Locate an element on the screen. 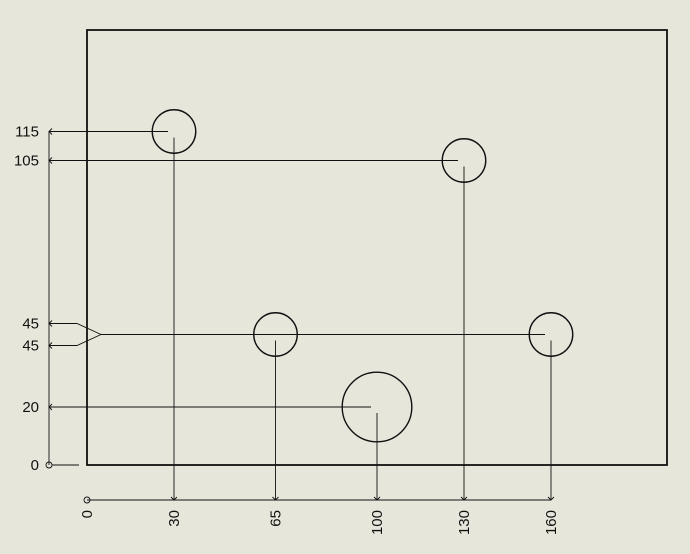 The height and width of the screenshot is (554, 690). x-dimension-label: 100 is located at coordinates (377, 522).